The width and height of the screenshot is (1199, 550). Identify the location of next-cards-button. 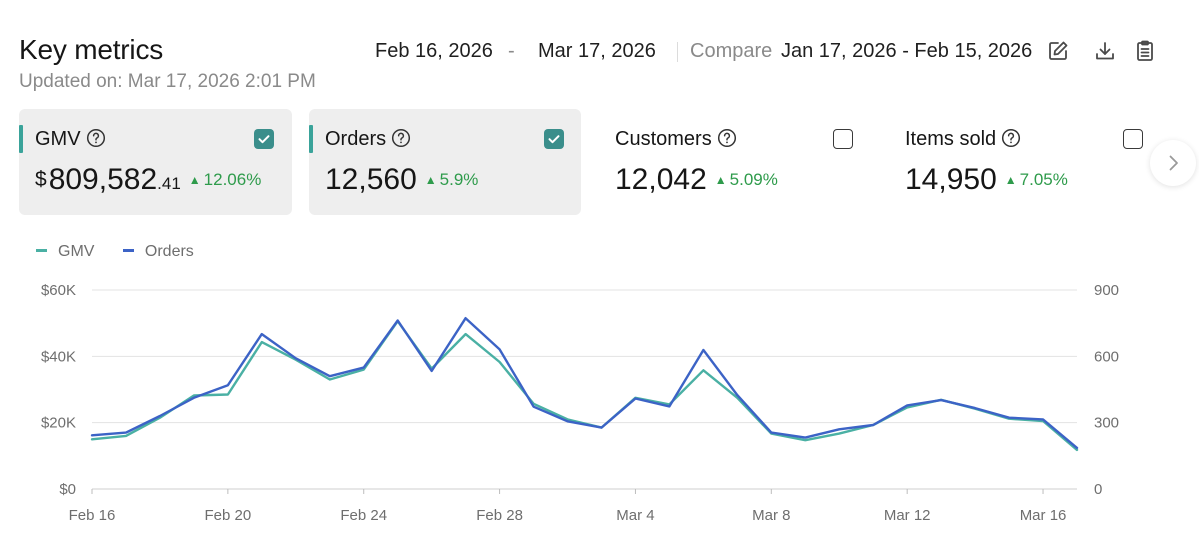
(1173, 163).